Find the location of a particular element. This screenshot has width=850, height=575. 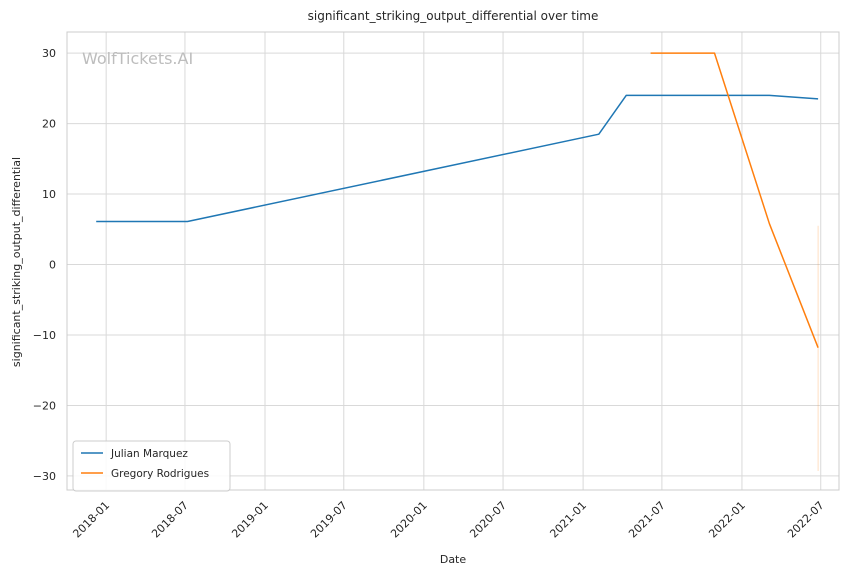

y-tick-label: 30 is located at coordinates (49, 53).